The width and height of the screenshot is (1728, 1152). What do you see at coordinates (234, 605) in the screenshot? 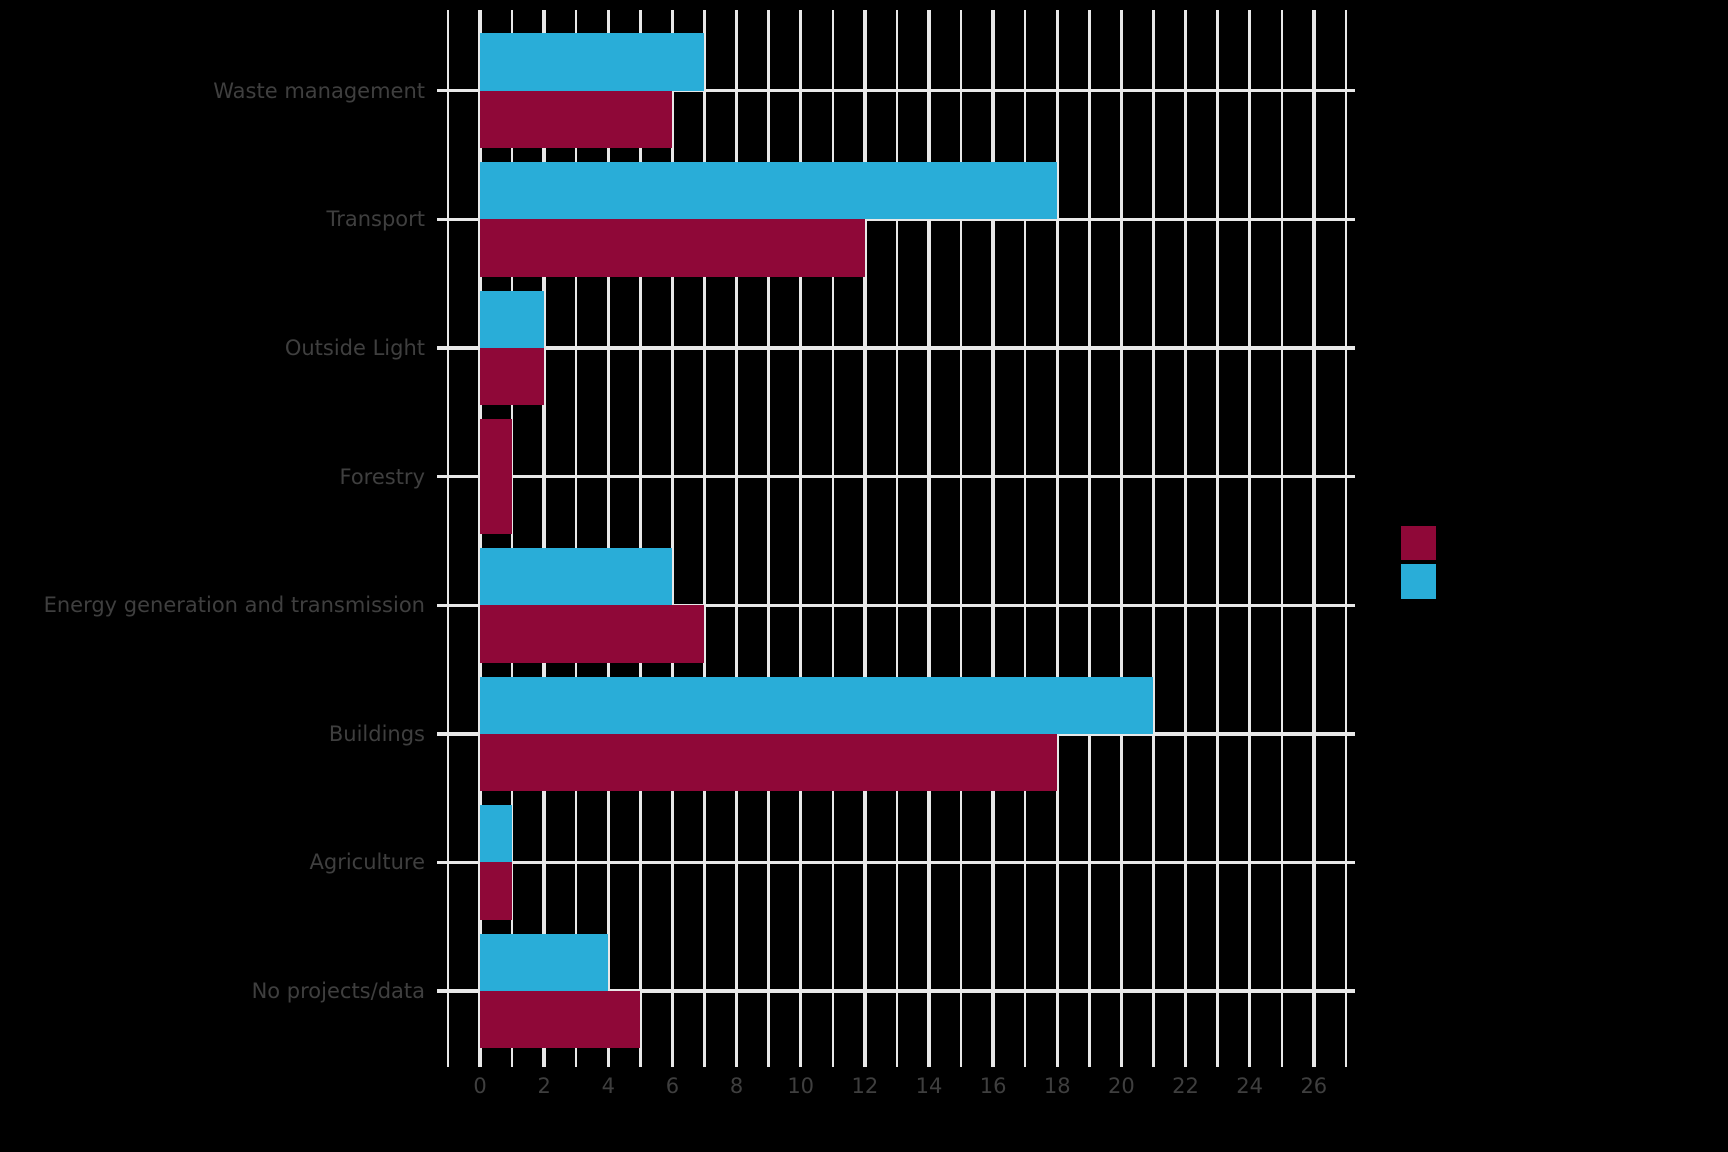
I see `category-label: Energy generation and transmission` at bounding box center [234, 605].